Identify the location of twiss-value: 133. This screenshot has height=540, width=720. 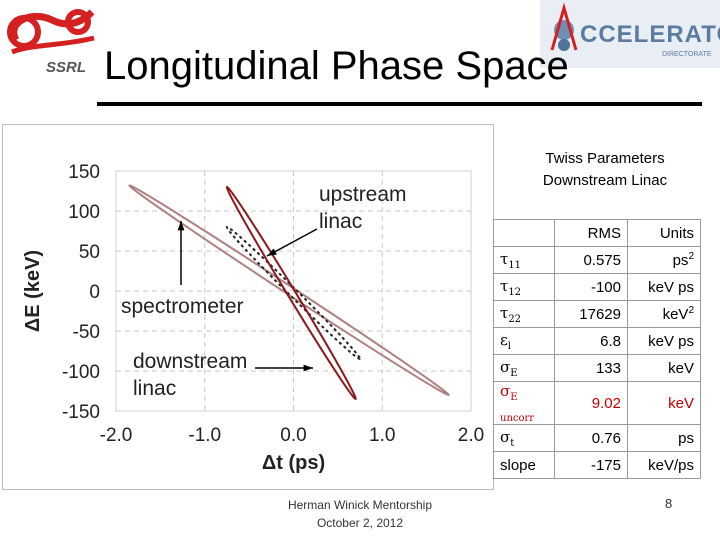
(591, 368).